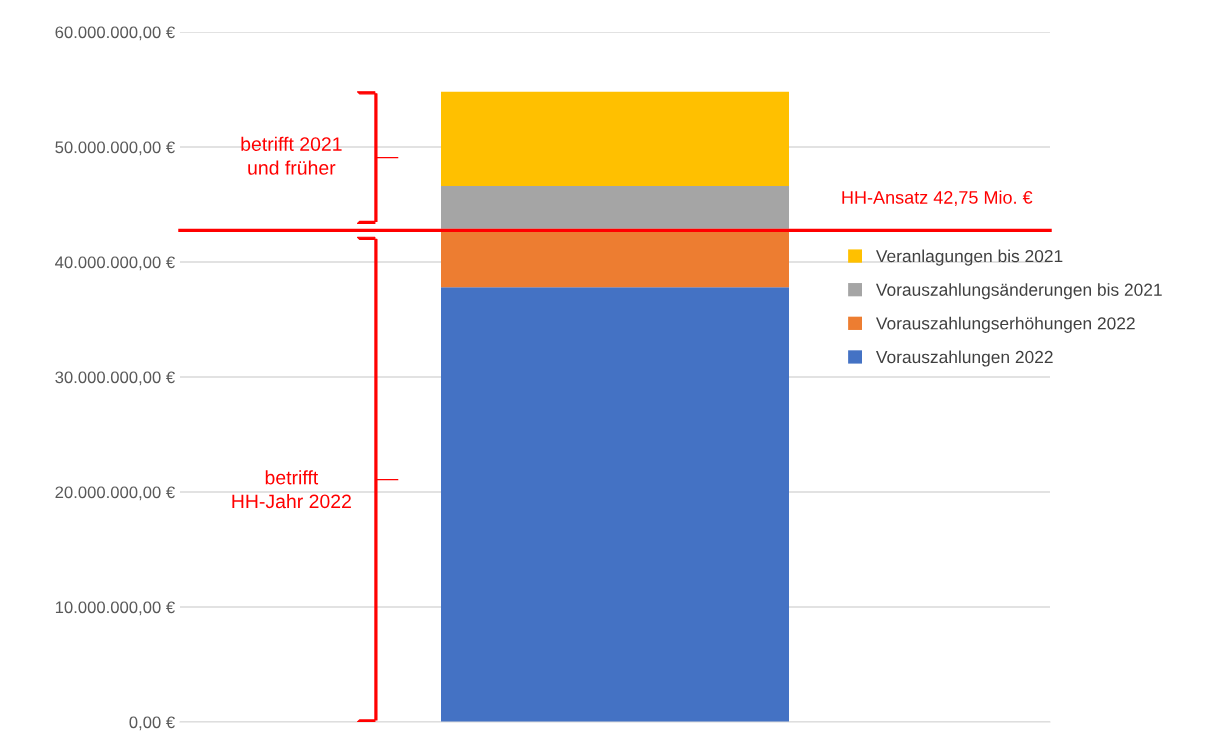 Image resolution: width=1206 pixels, height=747 pixels. I want to click on legend-label: Vorauszahlungsänderungen bis 2021, so click(1018, 291).